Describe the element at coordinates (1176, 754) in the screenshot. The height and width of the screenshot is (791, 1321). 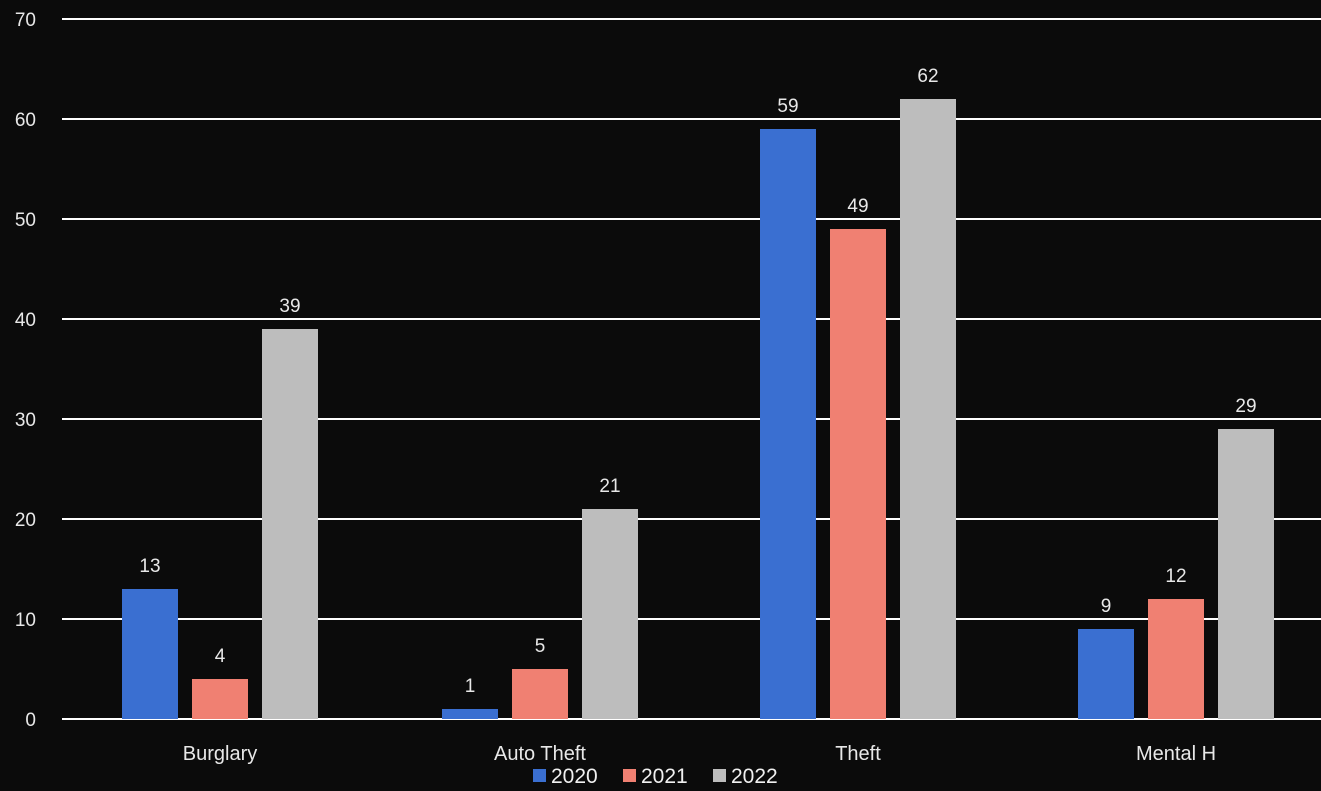
I see `x-category-label: Mental H` at that location.